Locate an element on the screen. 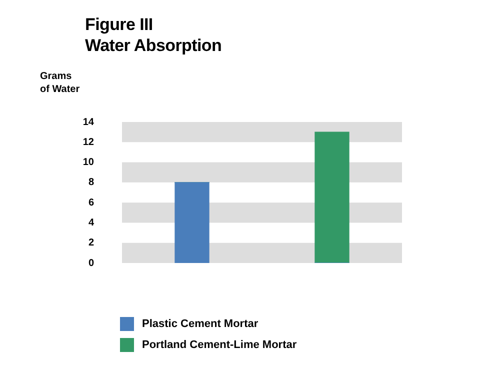 The image size is (480, 367). y-tick-label: 4 is located at coordinates (91, 222).